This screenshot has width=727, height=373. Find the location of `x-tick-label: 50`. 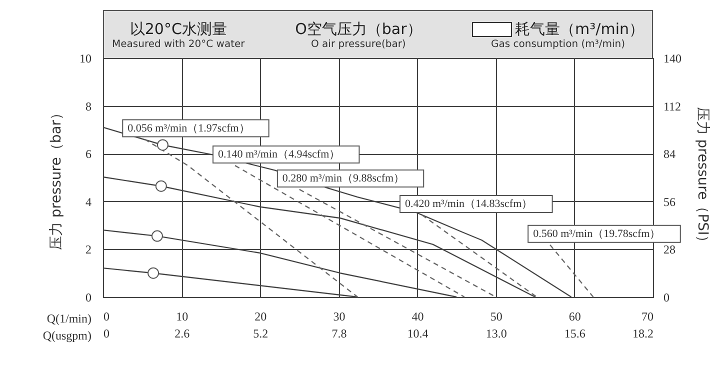

x-tick-label: 50 is located at coordinates (496, 317).